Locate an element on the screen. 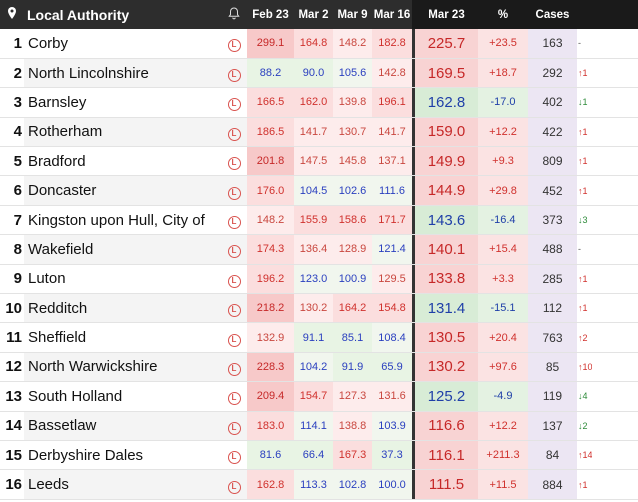 Image resolution: width=638 pixels, height=502 pixels. row-mar16: 154.8 is located at coordinates (392, 308).